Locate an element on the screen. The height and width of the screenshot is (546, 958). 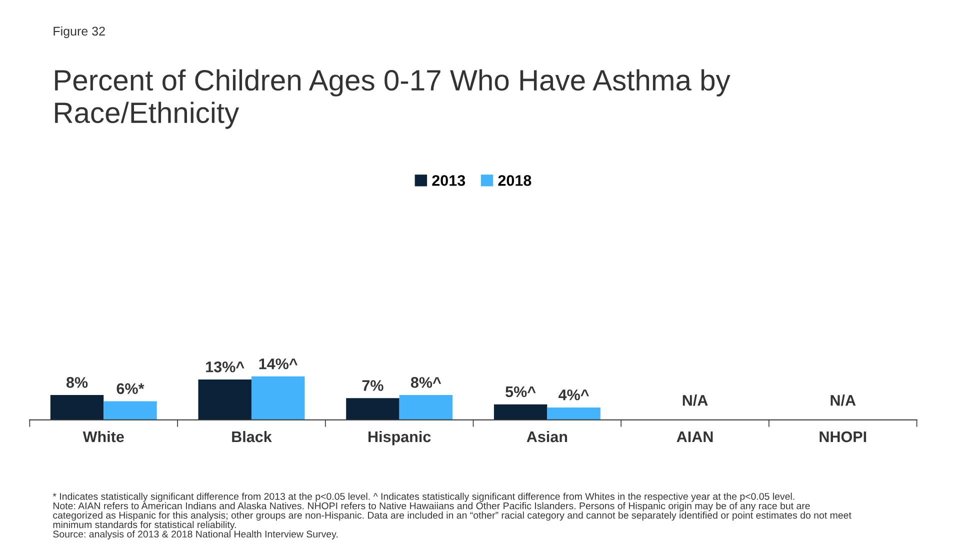
legend-label: 2013 is located at coordinates (449, 180).